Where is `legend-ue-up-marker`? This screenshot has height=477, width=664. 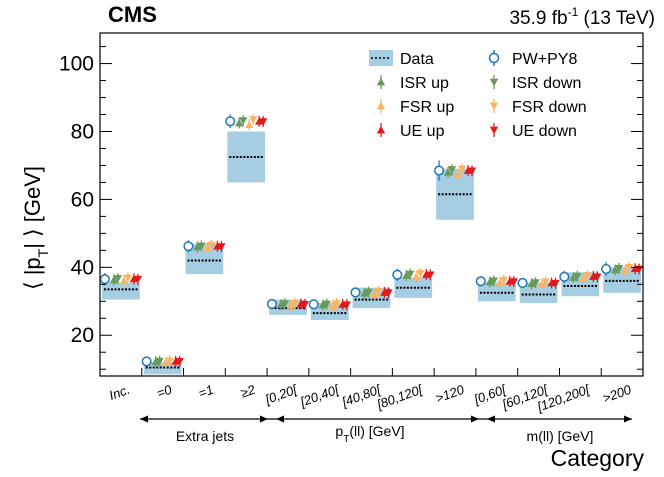
legend-ue-up-marker is located at coordinates (381, 130).